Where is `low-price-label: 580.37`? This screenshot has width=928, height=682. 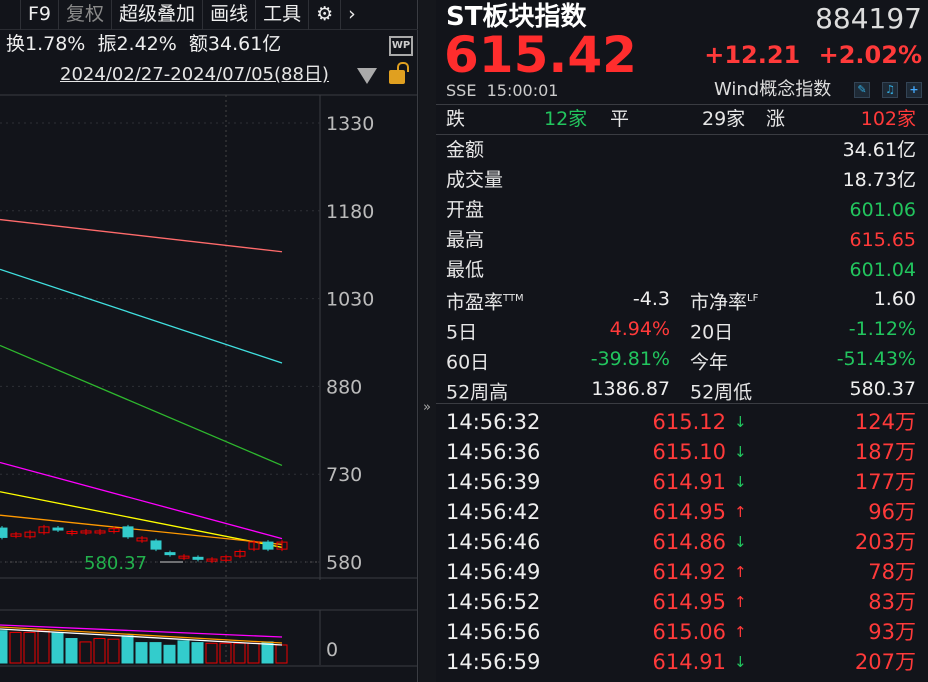
low-price-label: 580.37 is located at coordinates (115, 563).